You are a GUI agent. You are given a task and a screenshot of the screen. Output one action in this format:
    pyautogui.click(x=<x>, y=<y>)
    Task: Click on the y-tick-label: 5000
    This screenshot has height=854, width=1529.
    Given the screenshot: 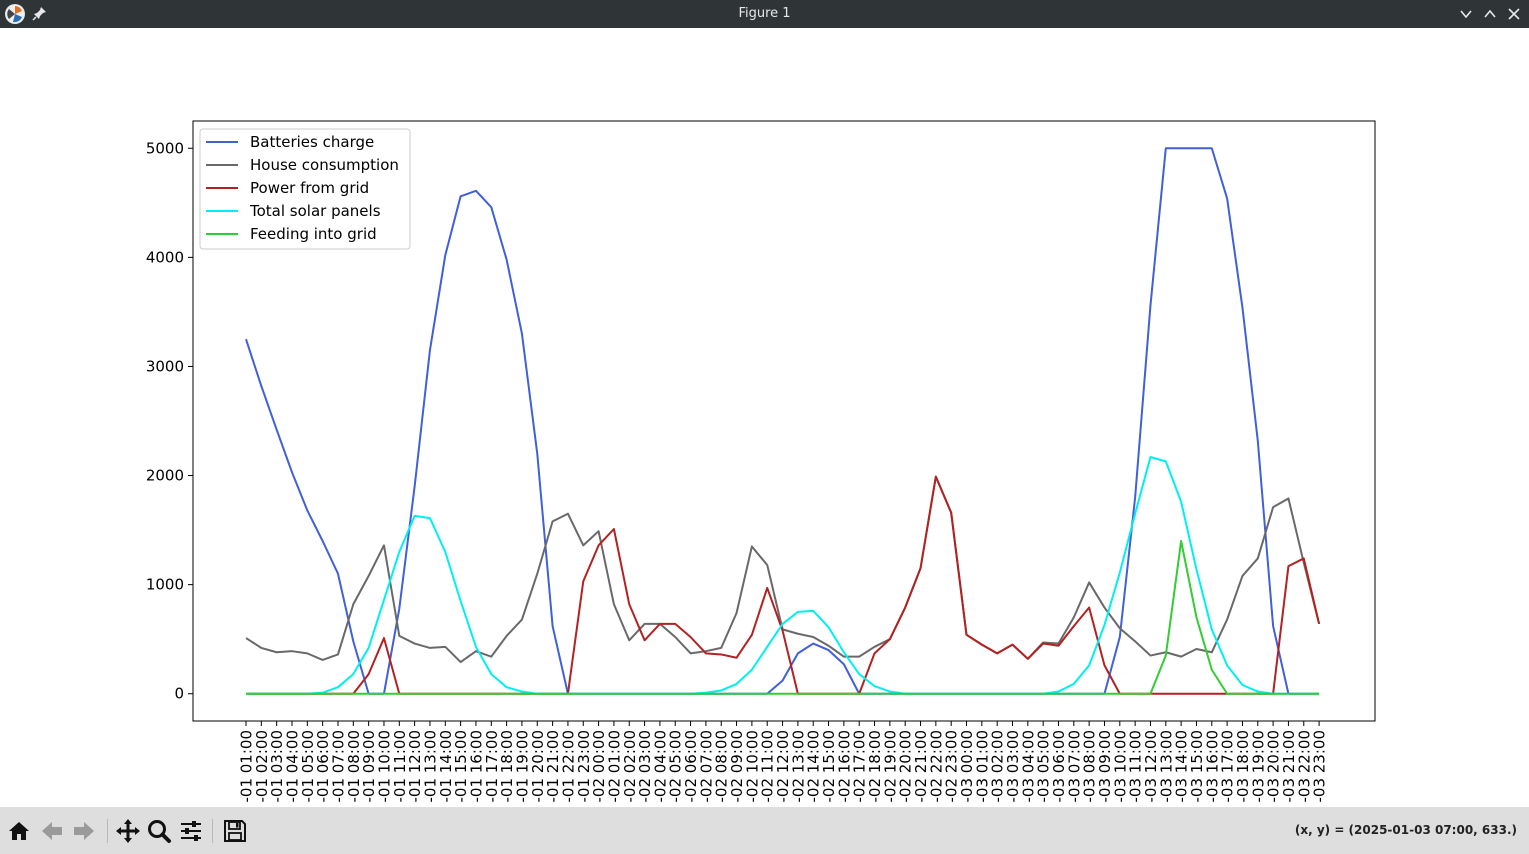 What is the action you would take?
    pyautogui.click(x=165, y=148)
    